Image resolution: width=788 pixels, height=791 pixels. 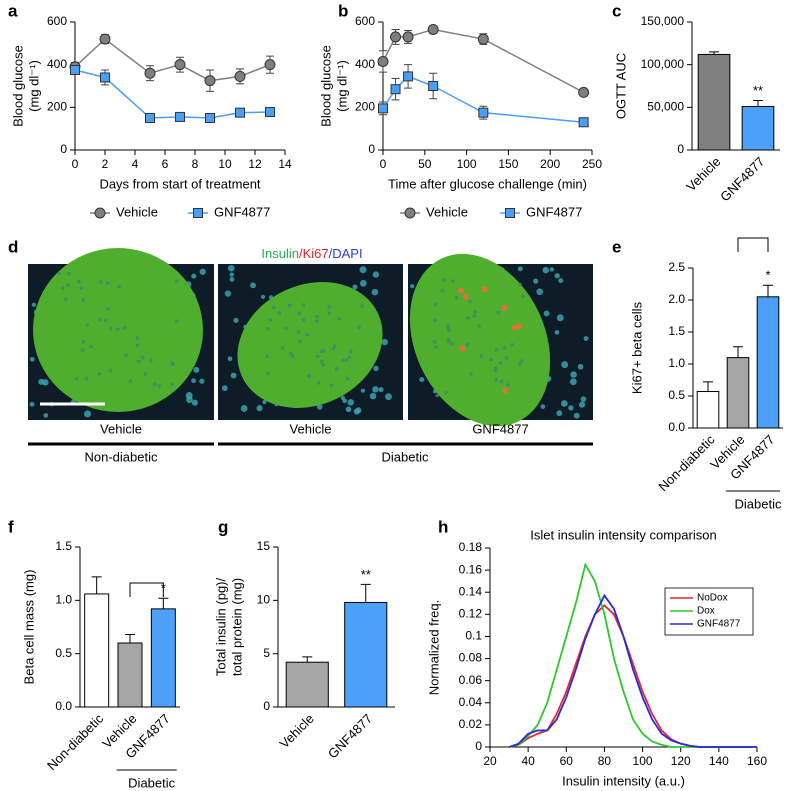 What do you see at coordinates (487, 183) in the screenshot?
I see `x-axis-label: Time after glucose challenge (min)` at bounding box center [487, 183].